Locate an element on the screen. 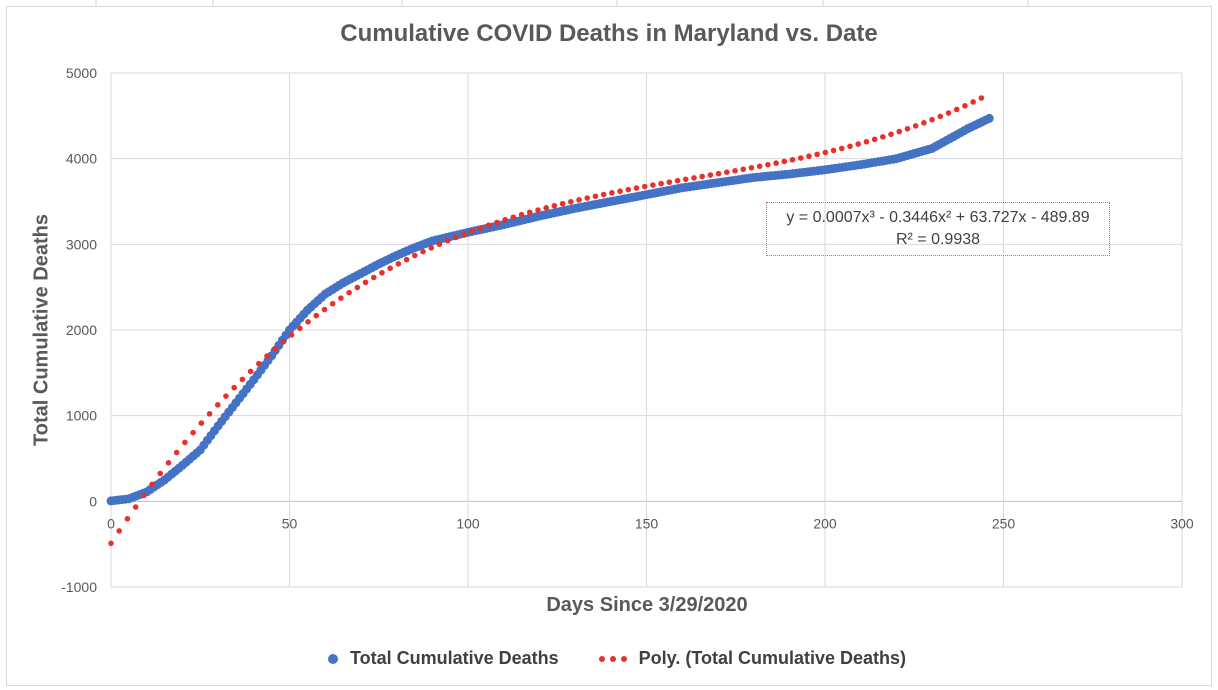  x-axis-title: Days Since 3/29/2020 is located at coordinates (647, 605).